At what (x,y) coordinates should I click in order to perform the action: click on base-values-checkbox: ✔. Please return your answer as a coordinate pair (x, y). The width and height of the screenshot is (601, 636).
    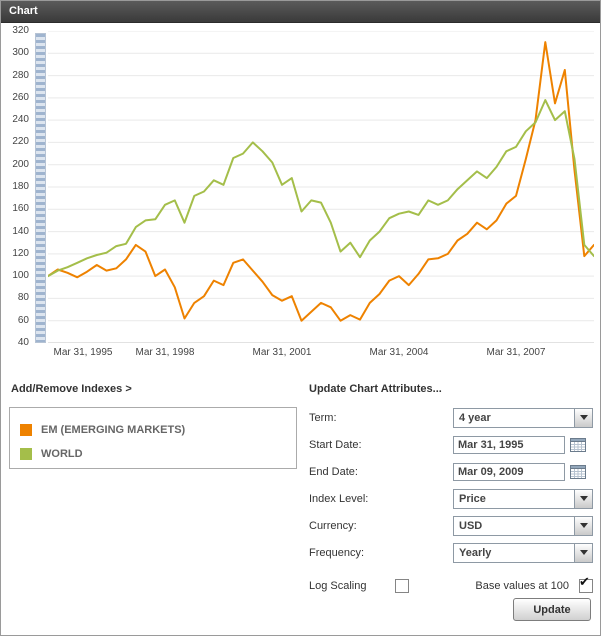
    Looking at the image, I should click on (586, 583).